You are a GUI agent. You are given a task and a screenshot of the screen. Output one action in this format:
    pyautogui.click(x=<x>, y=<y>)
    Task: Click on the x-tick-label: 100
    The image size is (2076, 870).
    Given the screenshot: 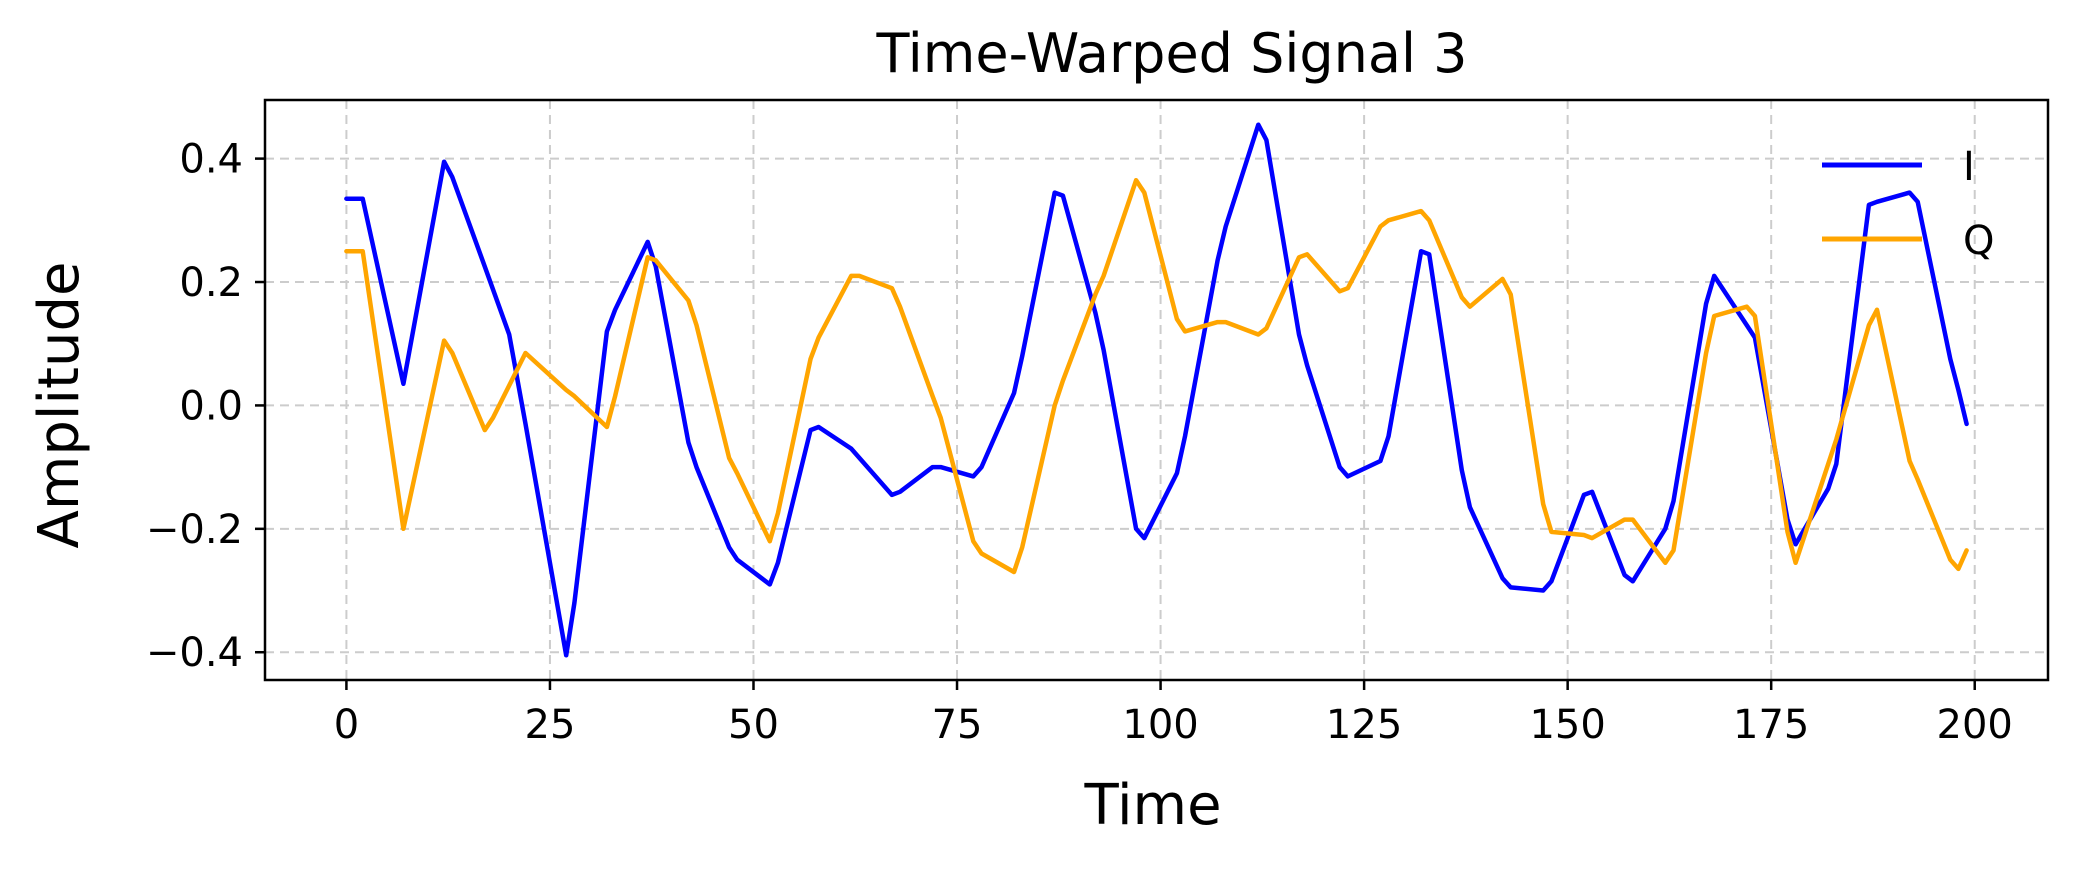 What is the action you would take?
    pyautogui.click(x=1160, y=725)
    